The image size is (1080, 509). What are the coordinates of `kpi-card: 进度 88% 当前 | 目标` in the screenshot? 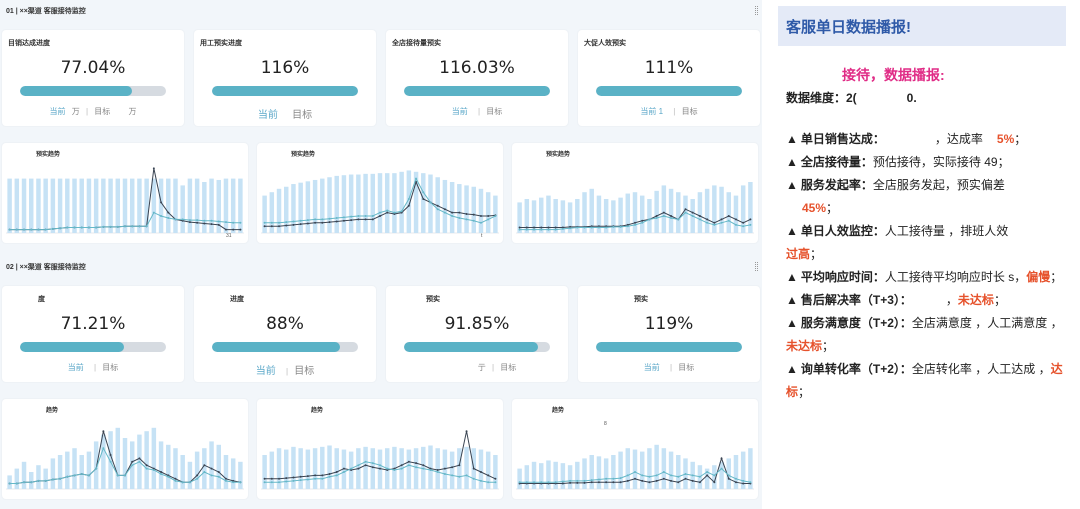 It's located at (285, 334).